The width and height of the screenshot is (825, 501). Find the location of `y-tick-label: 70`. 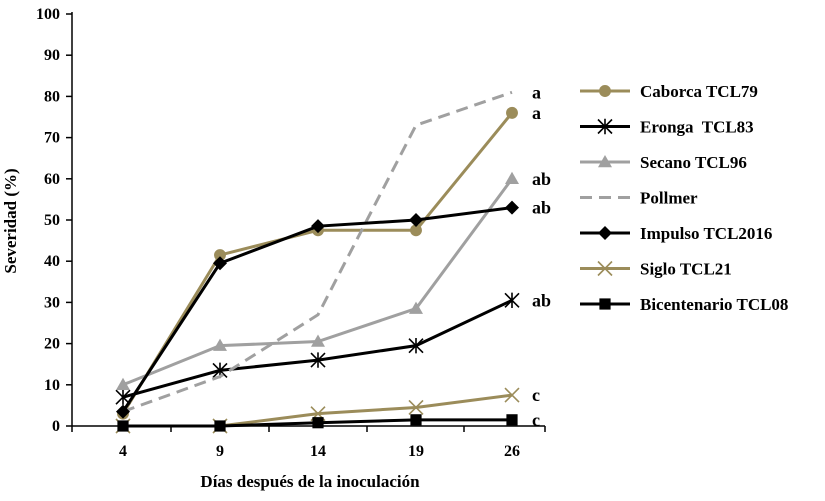

y-tick-label: 70 is located at coordinates (52, 138).